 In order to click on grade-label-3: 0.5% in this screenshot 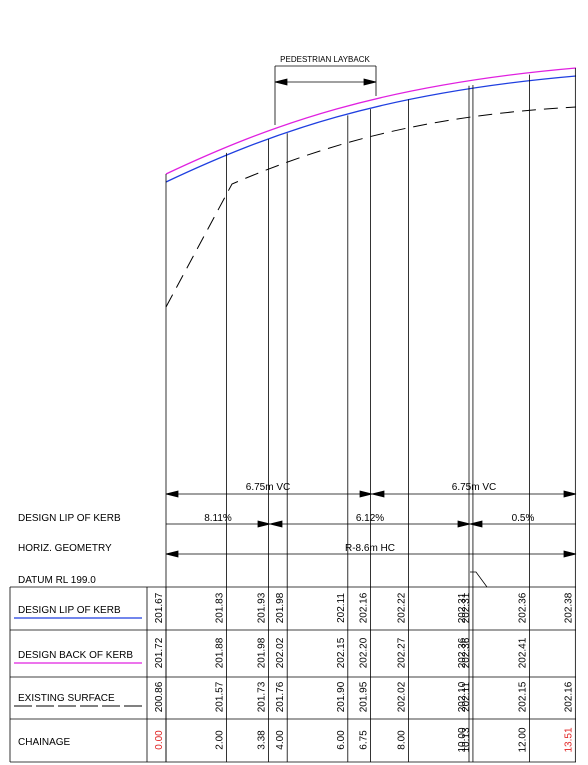, I will do `click(523, 518)`.